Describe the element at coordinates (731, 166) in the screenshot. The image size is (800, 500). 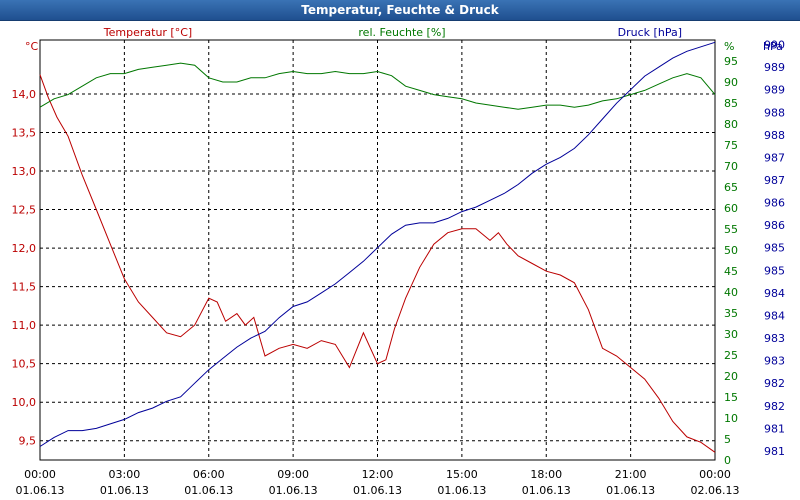
I see `humidity-tick-label: 70` at that location.